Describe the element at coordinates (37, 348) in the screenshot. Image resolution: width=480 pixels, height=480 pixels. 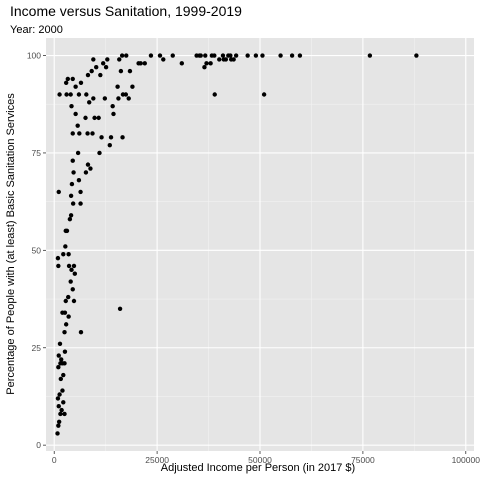
I see `y-tick-label: 25` at that location.